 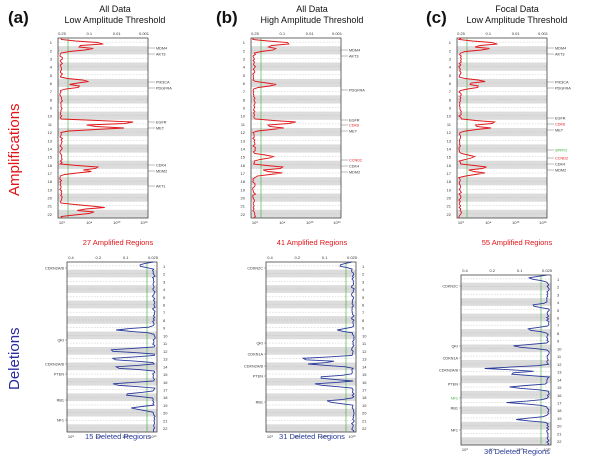 I want to click on panel-c-del-trace, so click(x=517, y=360).